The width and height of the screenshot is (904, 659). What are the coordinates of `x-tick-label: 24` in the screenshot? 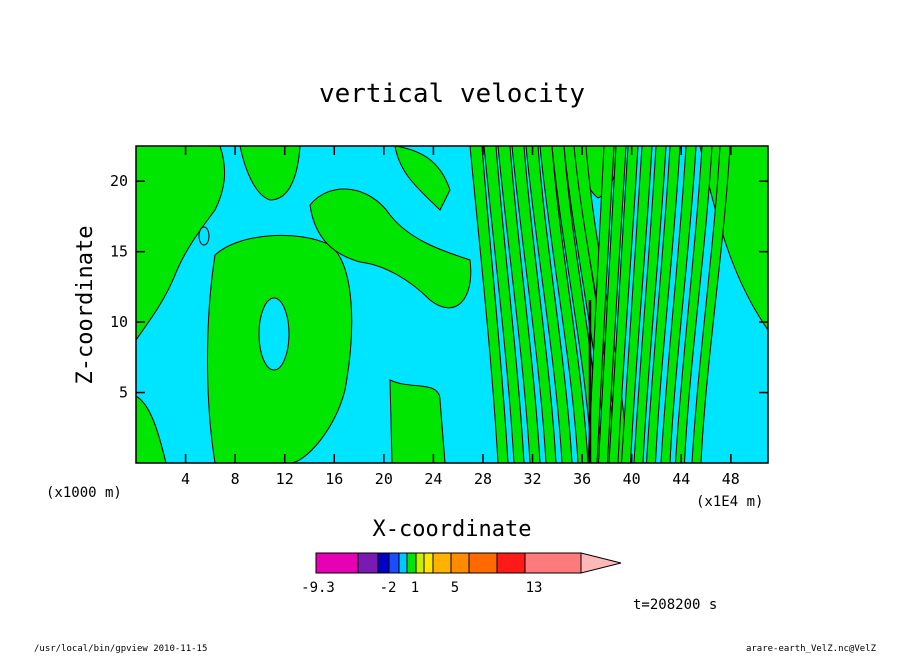 It's located at (433, 479).